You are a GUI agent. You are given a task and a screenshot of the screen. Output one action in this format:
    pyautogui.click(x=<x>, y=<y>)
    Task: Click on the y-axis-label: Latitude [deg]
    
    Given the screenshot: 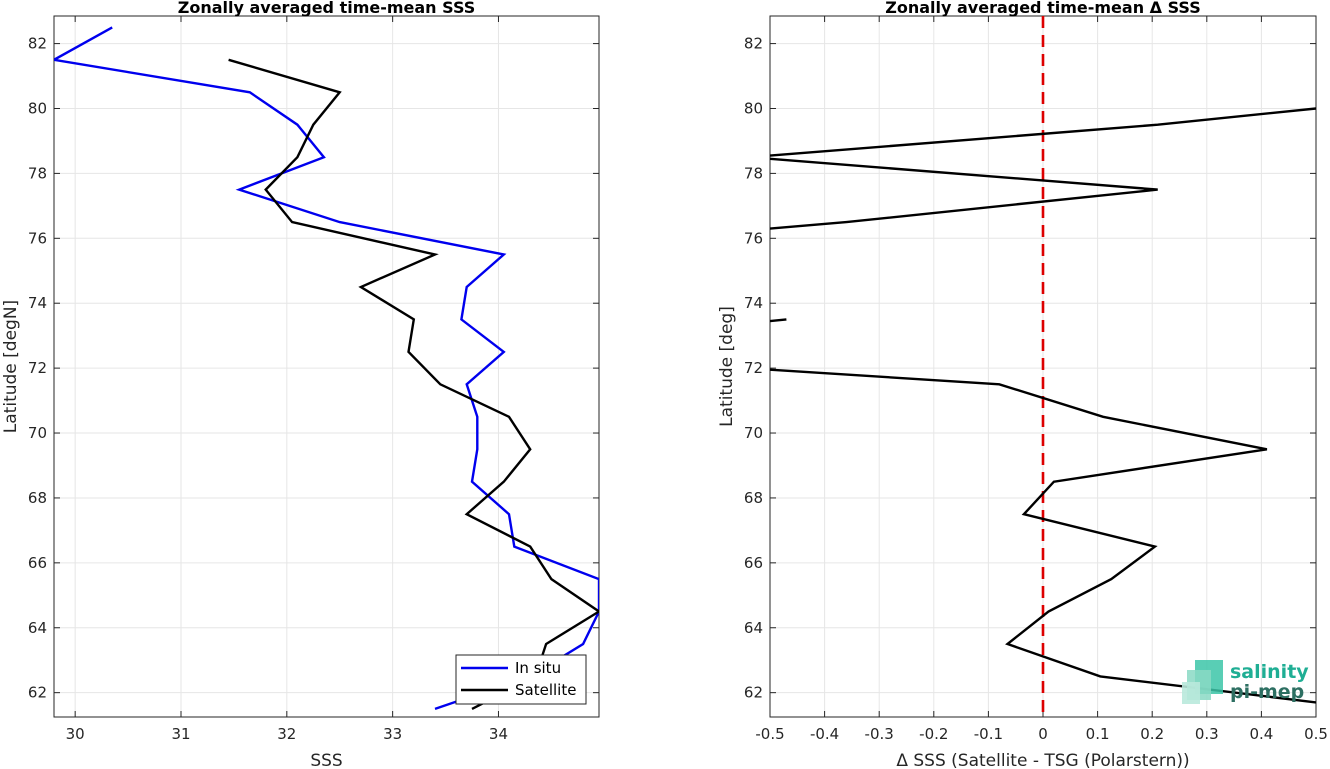 What is the action you would take?
    pyautogui.click(x=727, y=366)
    